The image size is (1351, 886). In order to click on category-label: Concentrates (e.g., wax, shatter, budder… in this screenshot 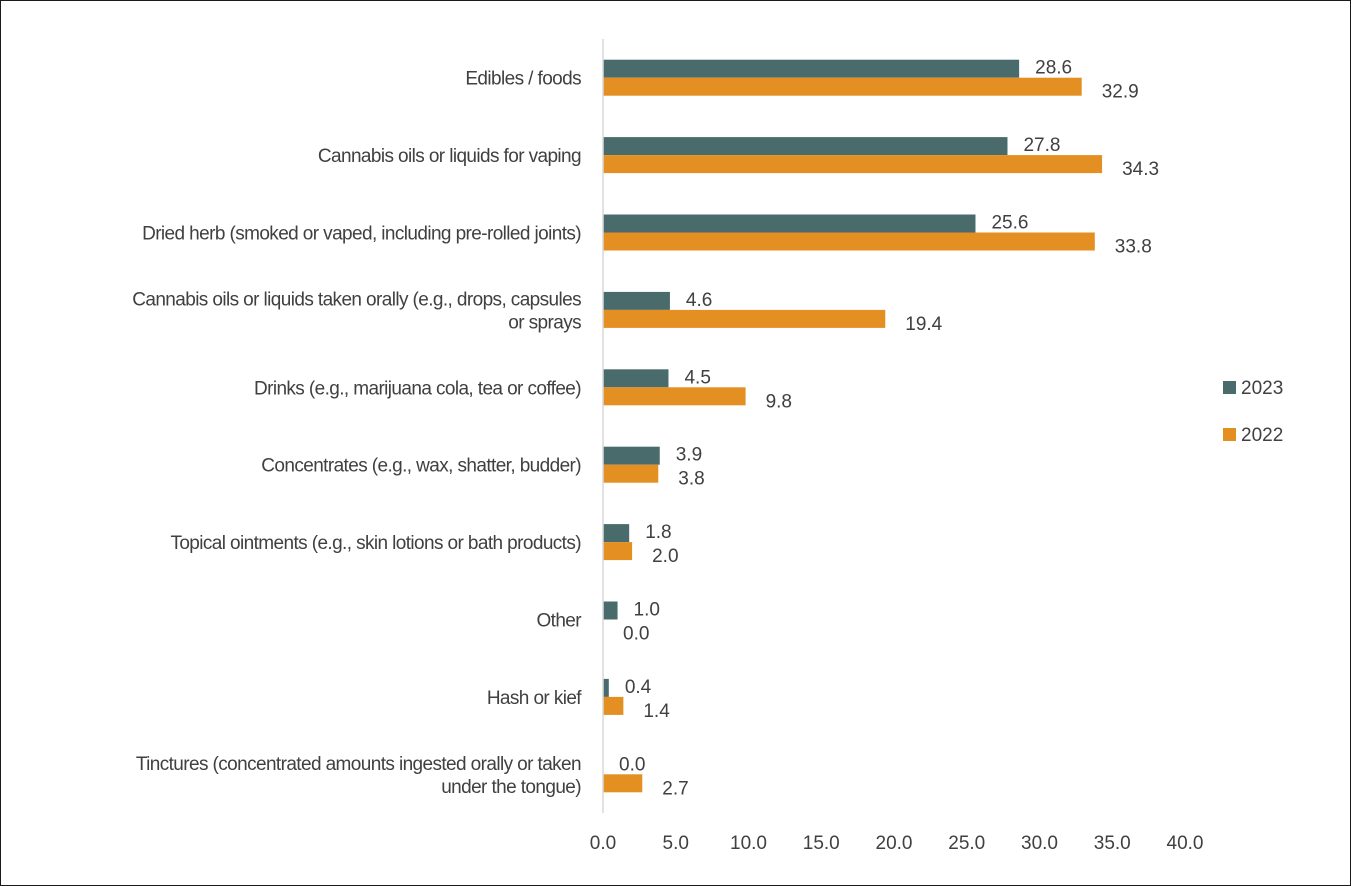, I will do `click(421, 466)`.